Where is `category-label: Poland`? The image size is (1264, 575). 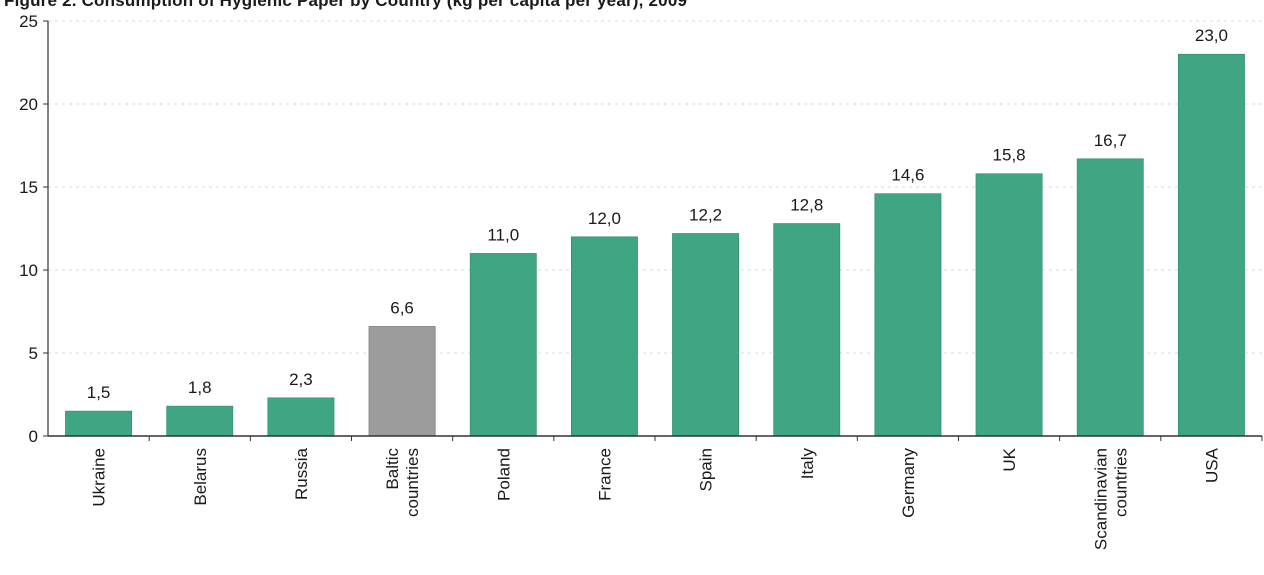 category-label: Poland is located at coordinates (503, 474).